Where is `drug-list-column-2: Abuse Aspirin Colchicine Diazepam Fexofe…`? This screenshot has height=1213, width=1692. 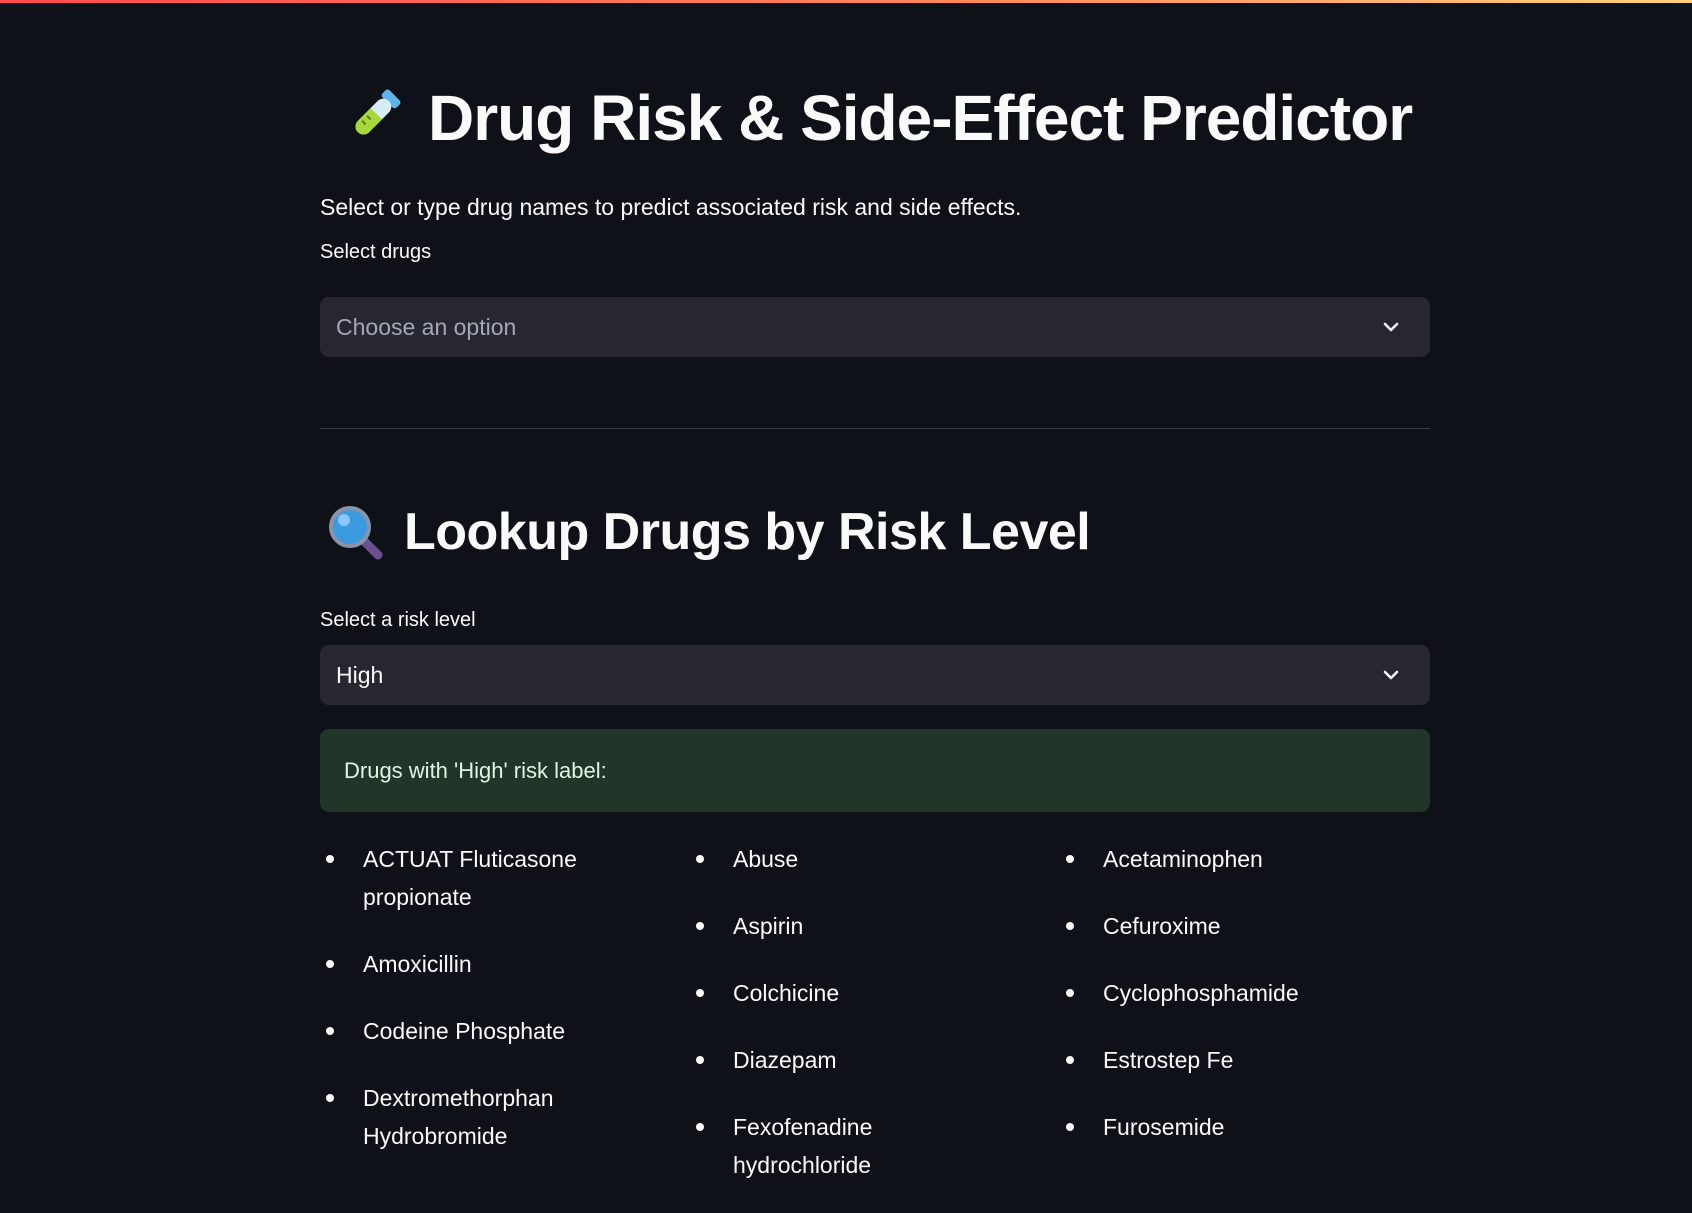 drug-list-column-2: Abuse Aspirin Colchicine Diazepam Fexofe… is located at coordinates (875, 1026).